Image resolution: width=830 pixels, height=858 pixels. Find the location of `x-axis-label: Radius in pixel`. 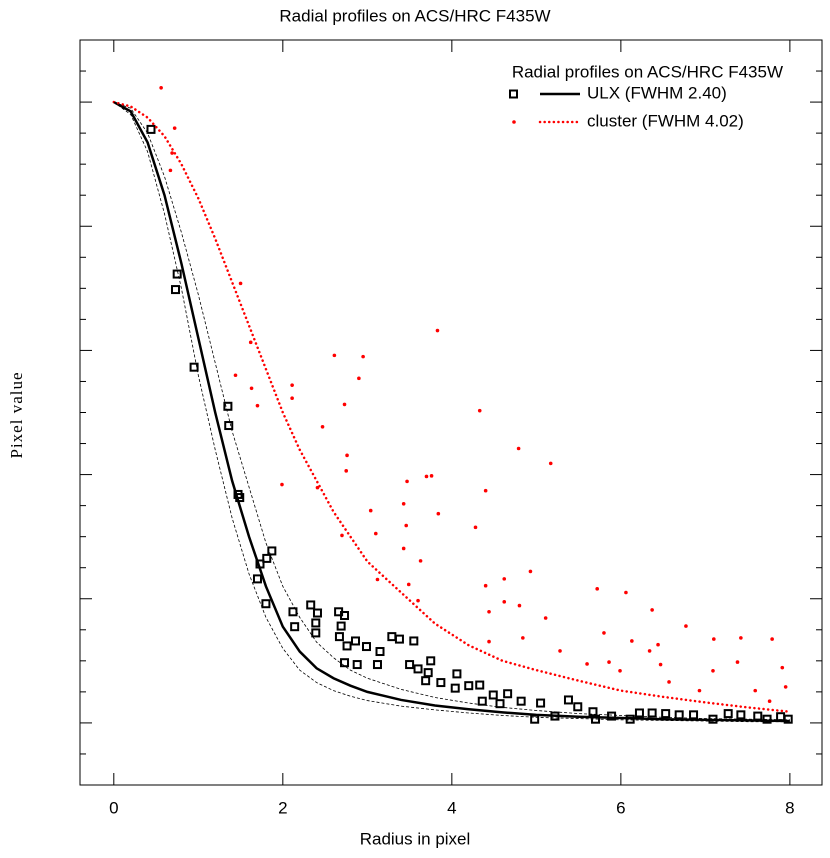

x-axis-label: Radius in pixel is located at coordinates (415, 838).